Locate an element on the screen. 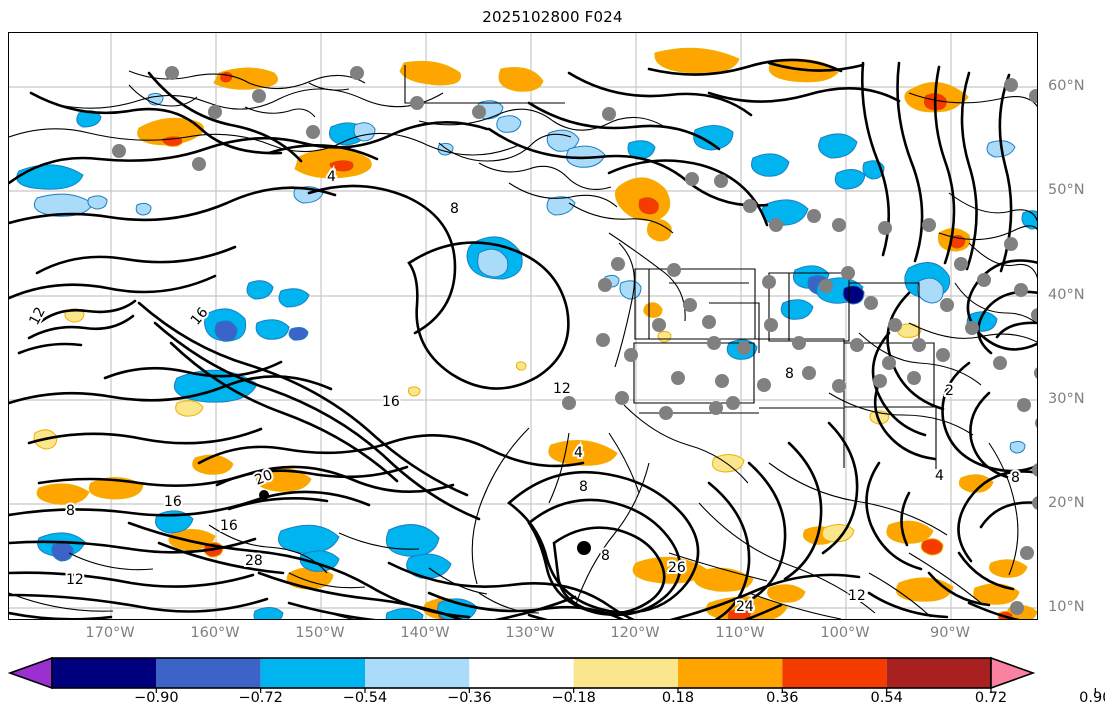 This screenshot has height=712, width=1105. colorbar-svg is located at coordinates (552, 683).